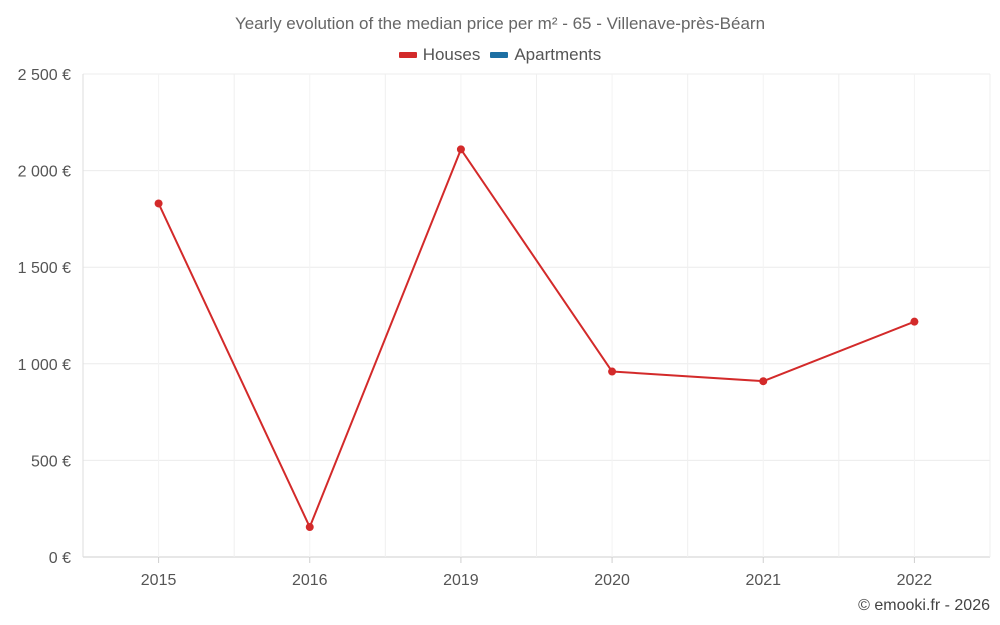 The height and width of the screenshot is (625, 1000). What do you see at coordinates (51, 461) in the screenshot?
I see `y-tick-label: 500 €` at bounding box center [51, 461].